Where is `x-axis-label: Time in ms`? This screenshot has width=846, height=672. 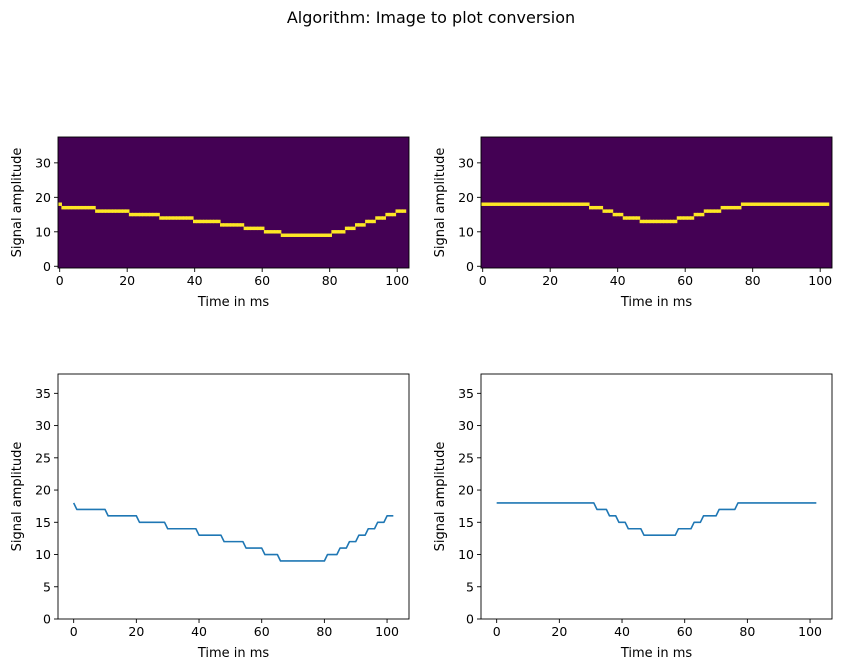
x-axis-label: Time in ms is located at coordinates (656, 302).